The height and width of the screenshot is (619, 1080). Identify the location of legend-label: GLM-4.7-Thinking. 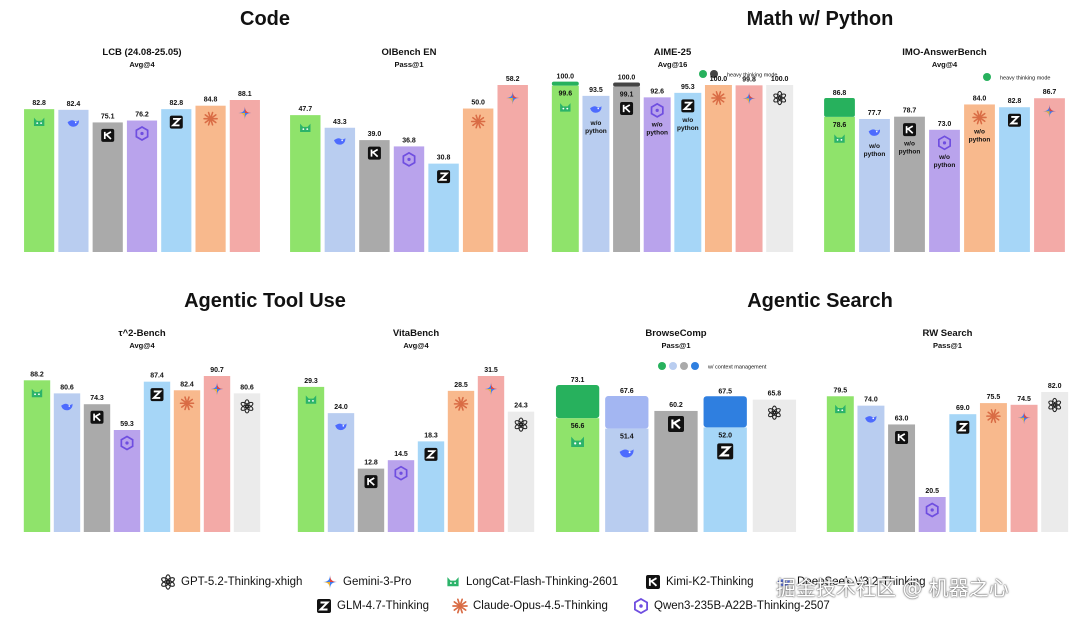
(383, 606).